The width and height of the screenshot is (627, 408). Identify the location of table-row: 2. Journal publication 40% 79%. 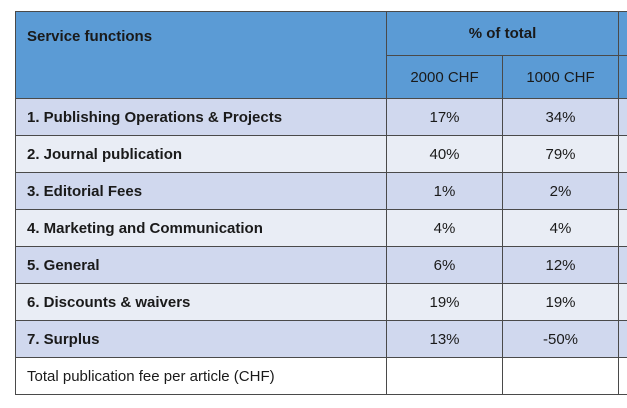
(321, 154).